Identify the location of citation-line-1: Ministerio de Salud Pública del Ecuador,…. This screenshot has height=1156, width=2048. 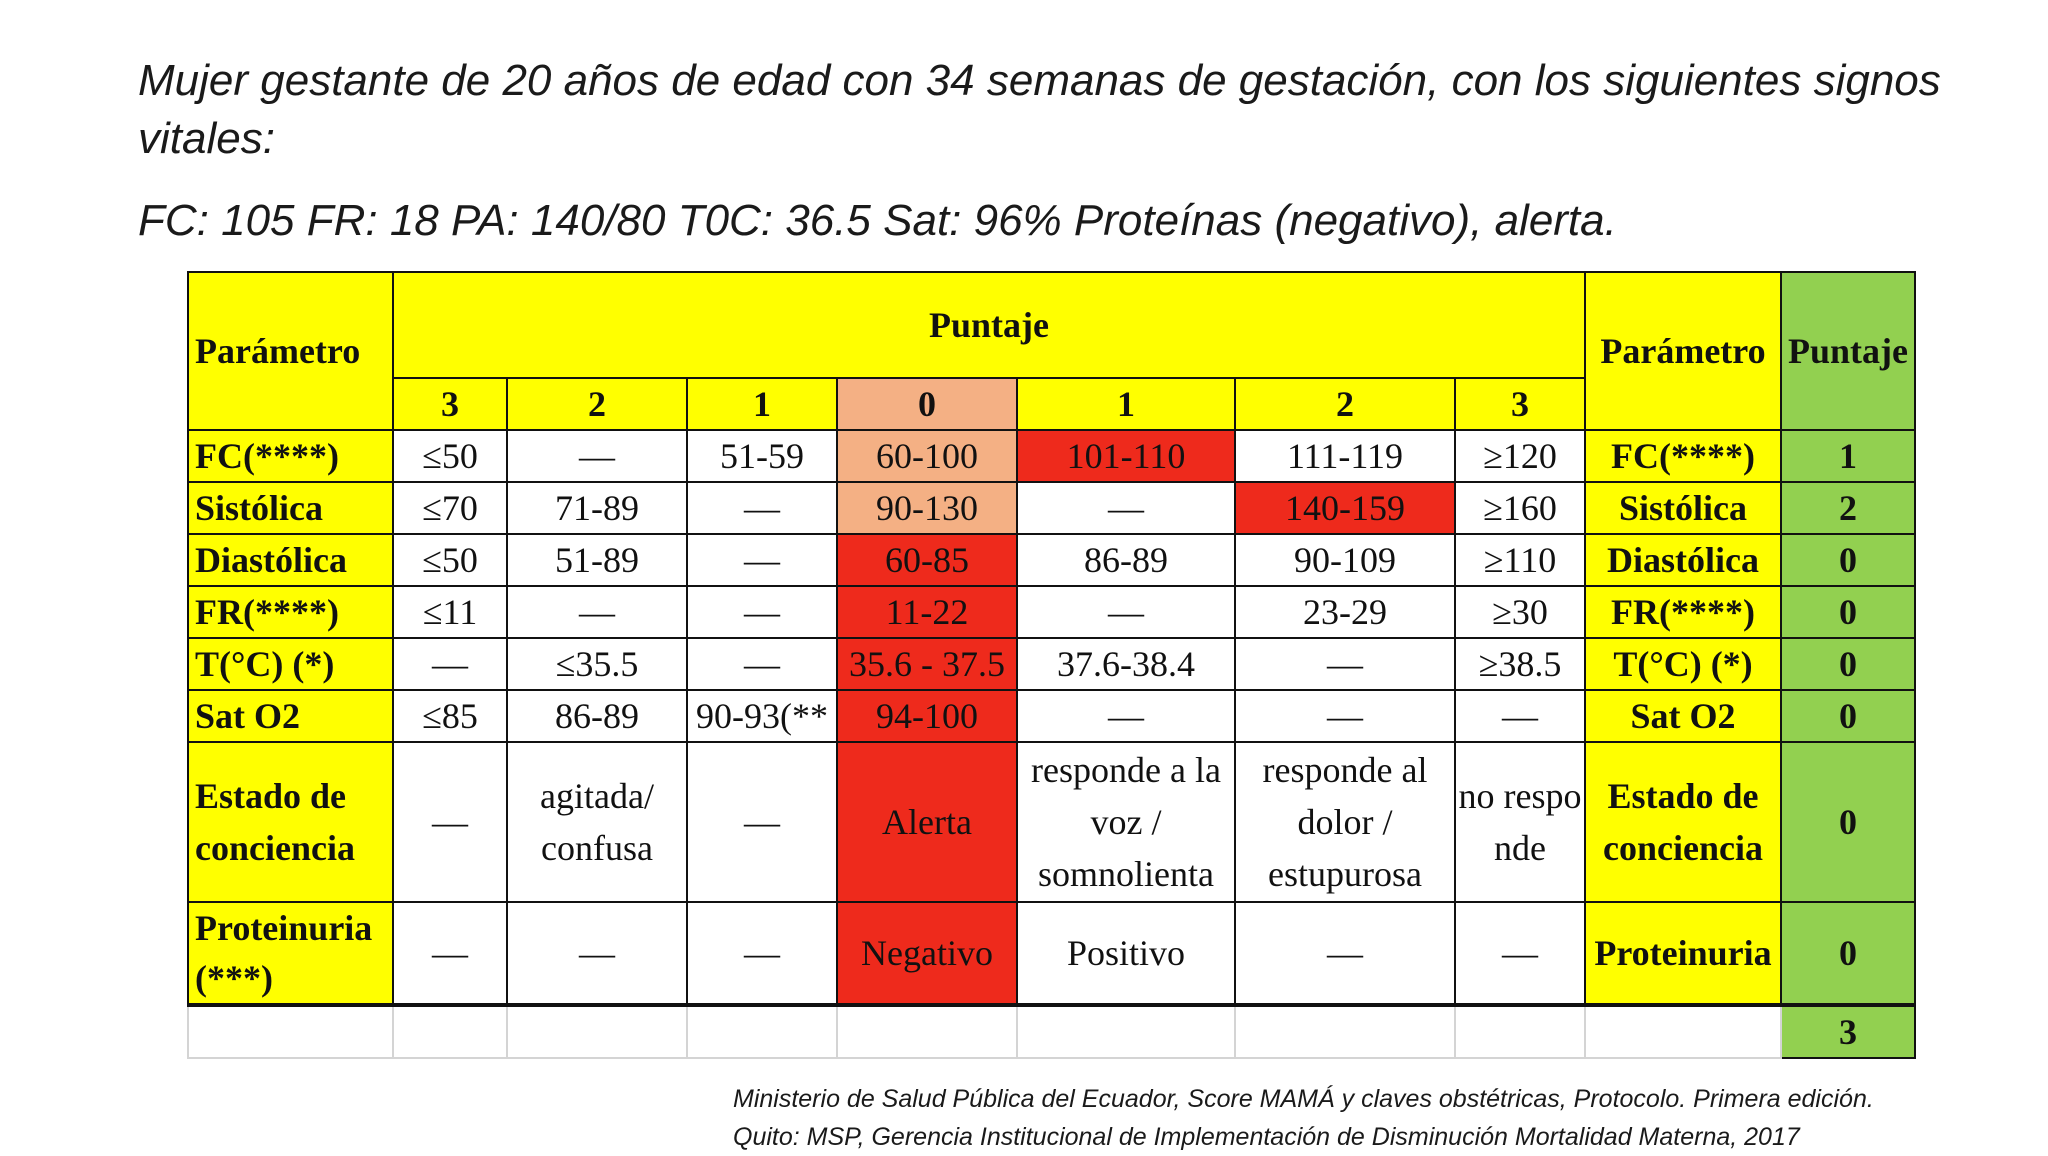
(1303, 1099).